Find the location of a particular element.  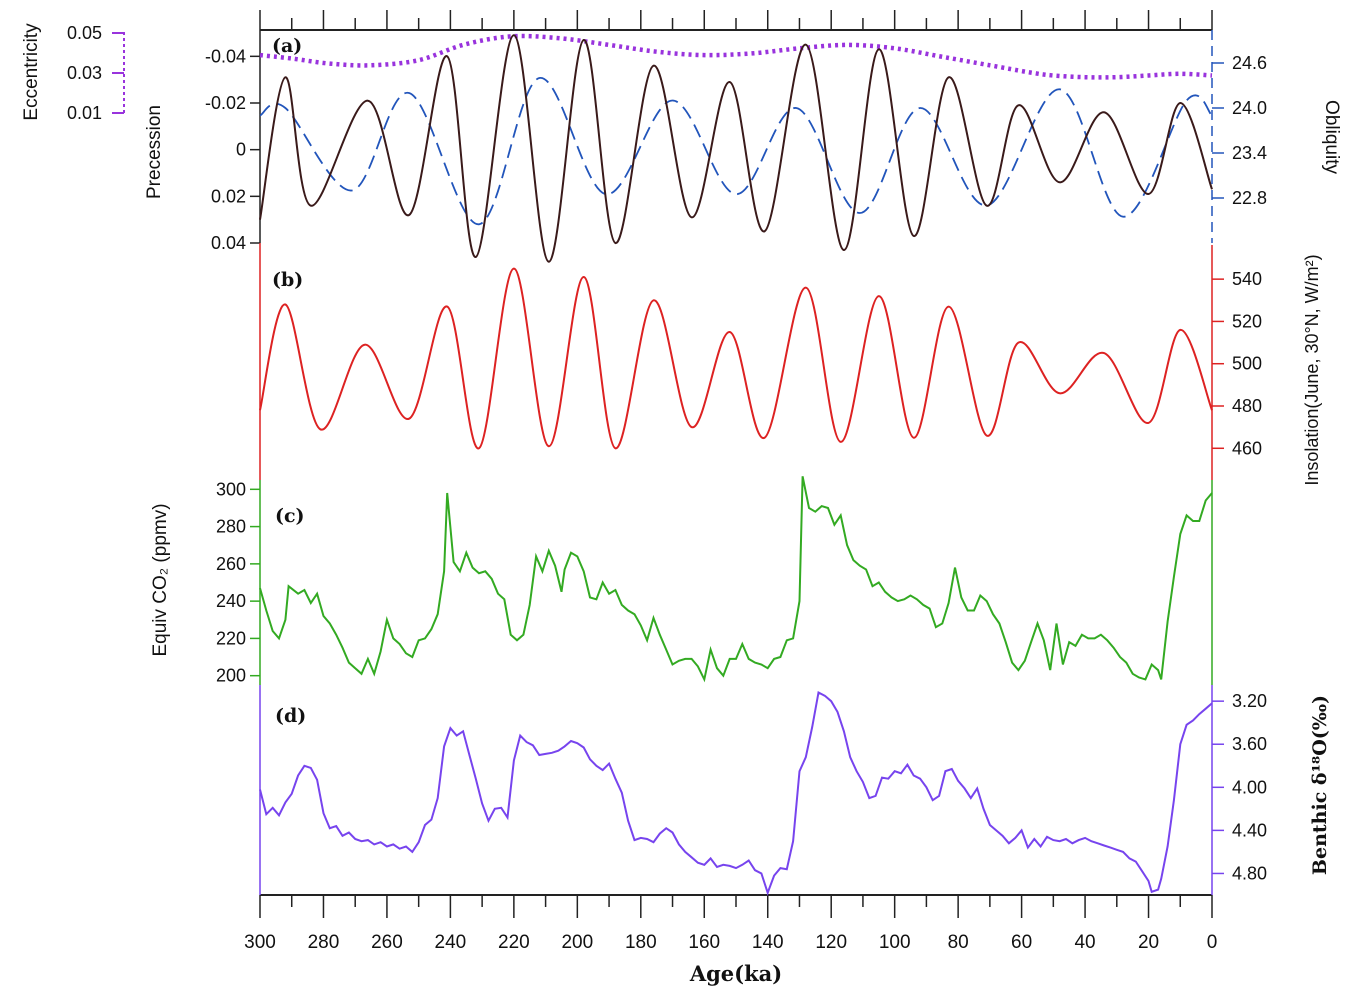

eccentricity-tick-label: 0.05 is located at coordinates (84, 33).